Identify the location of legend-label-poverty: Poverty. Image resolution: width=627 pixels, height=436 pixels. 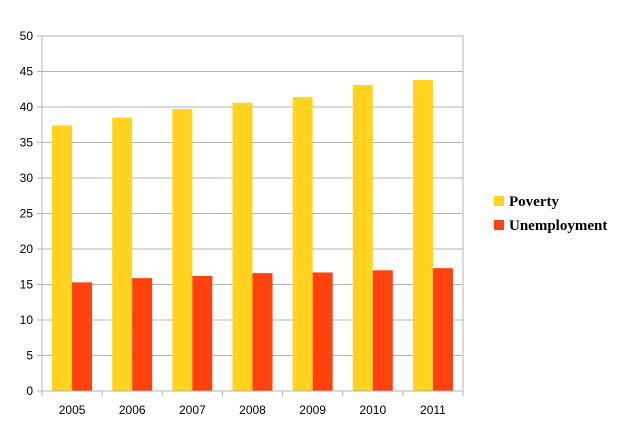
(534, 202).